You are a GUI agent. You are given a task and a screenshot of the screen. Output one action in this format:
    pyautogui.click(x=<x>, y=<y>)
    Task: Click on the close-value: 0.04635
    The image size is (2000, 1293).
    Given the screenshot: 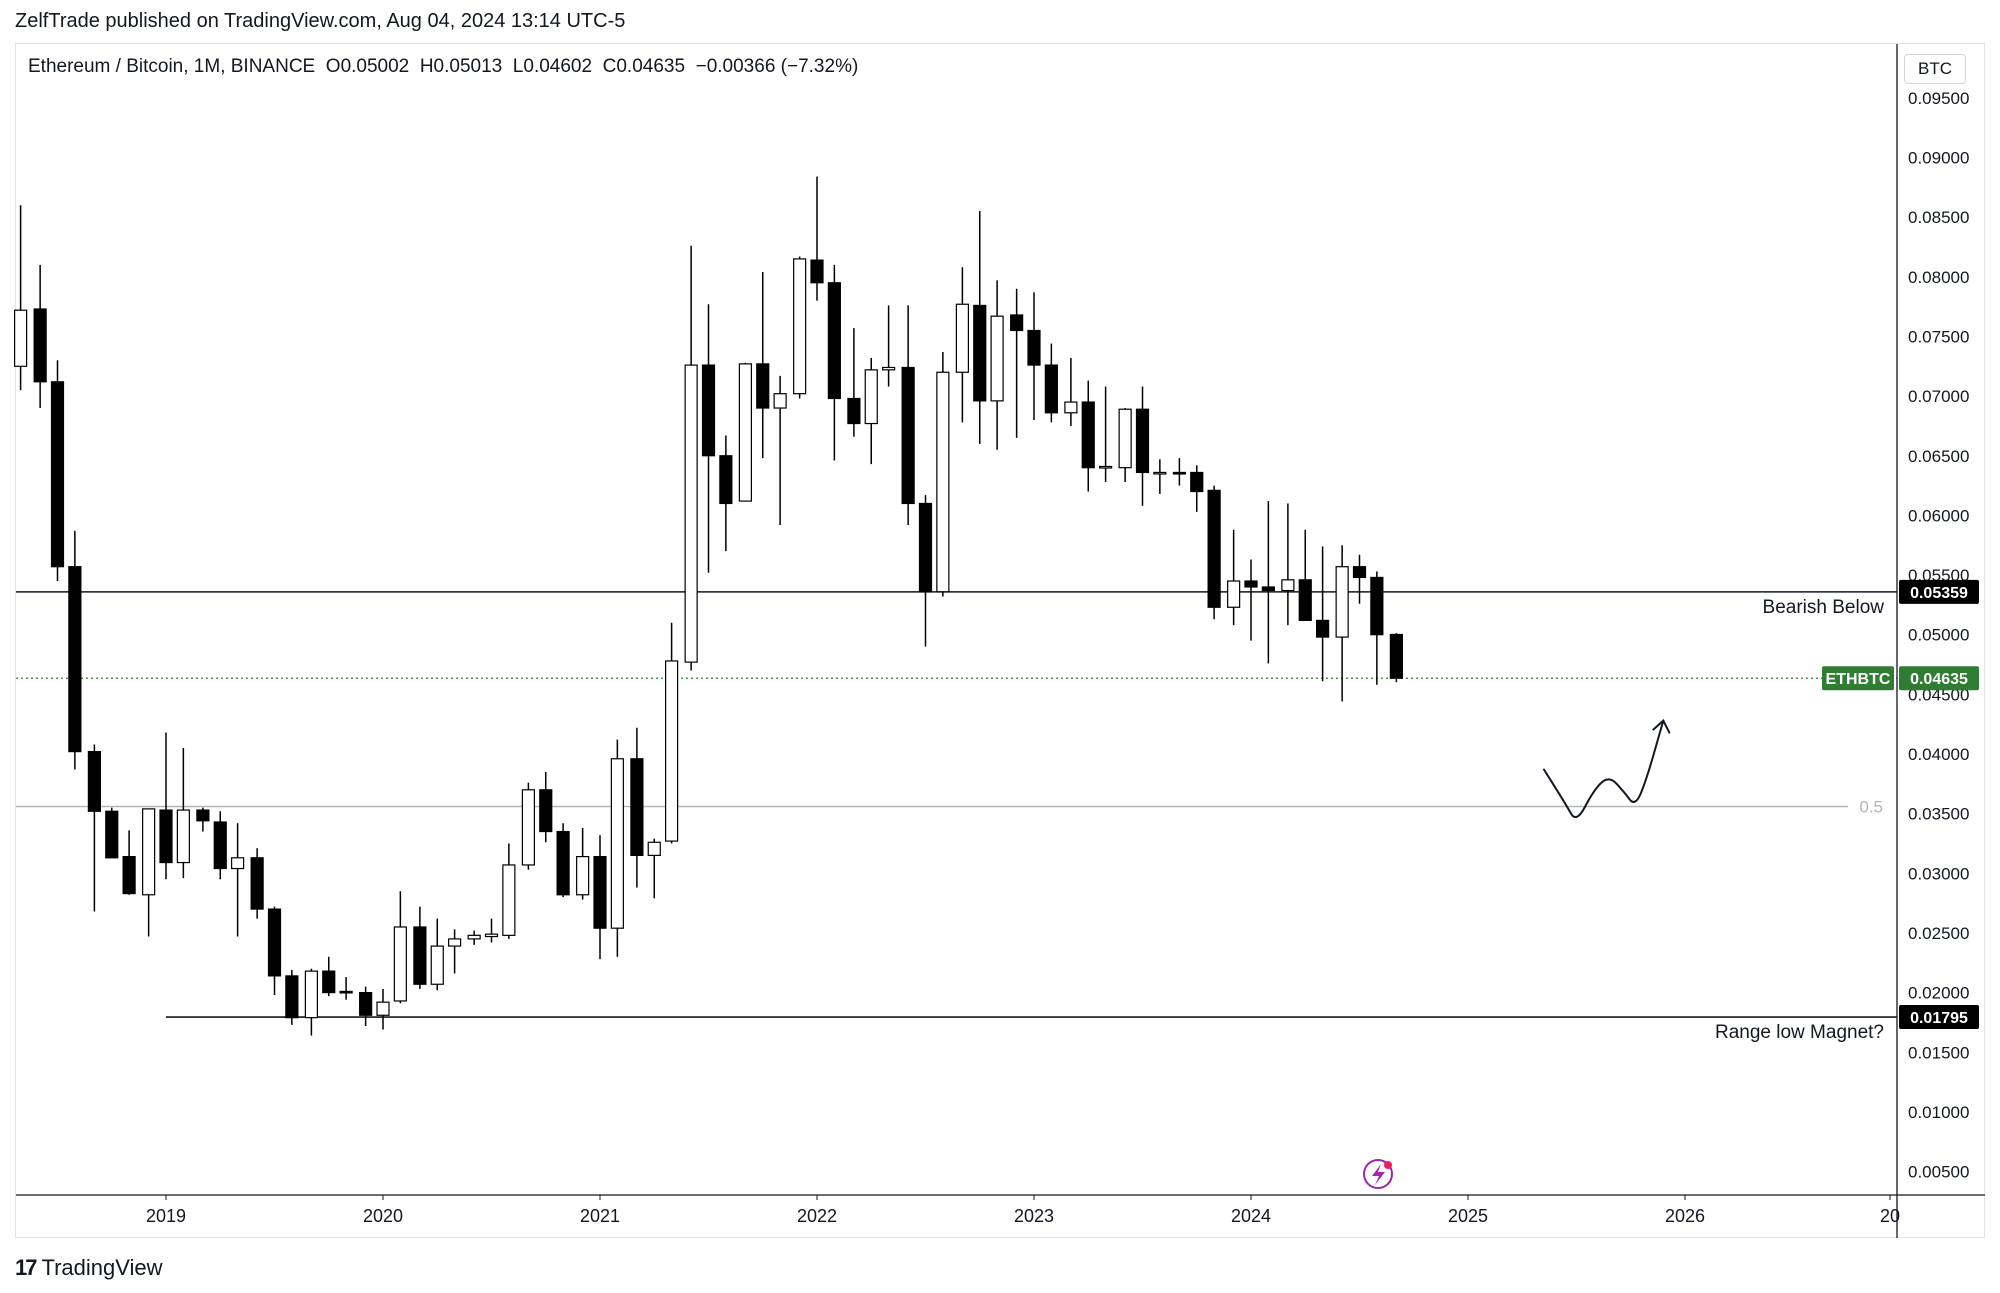 What is the action you would take?
    pyautogui.click(x=651, y=66)
    